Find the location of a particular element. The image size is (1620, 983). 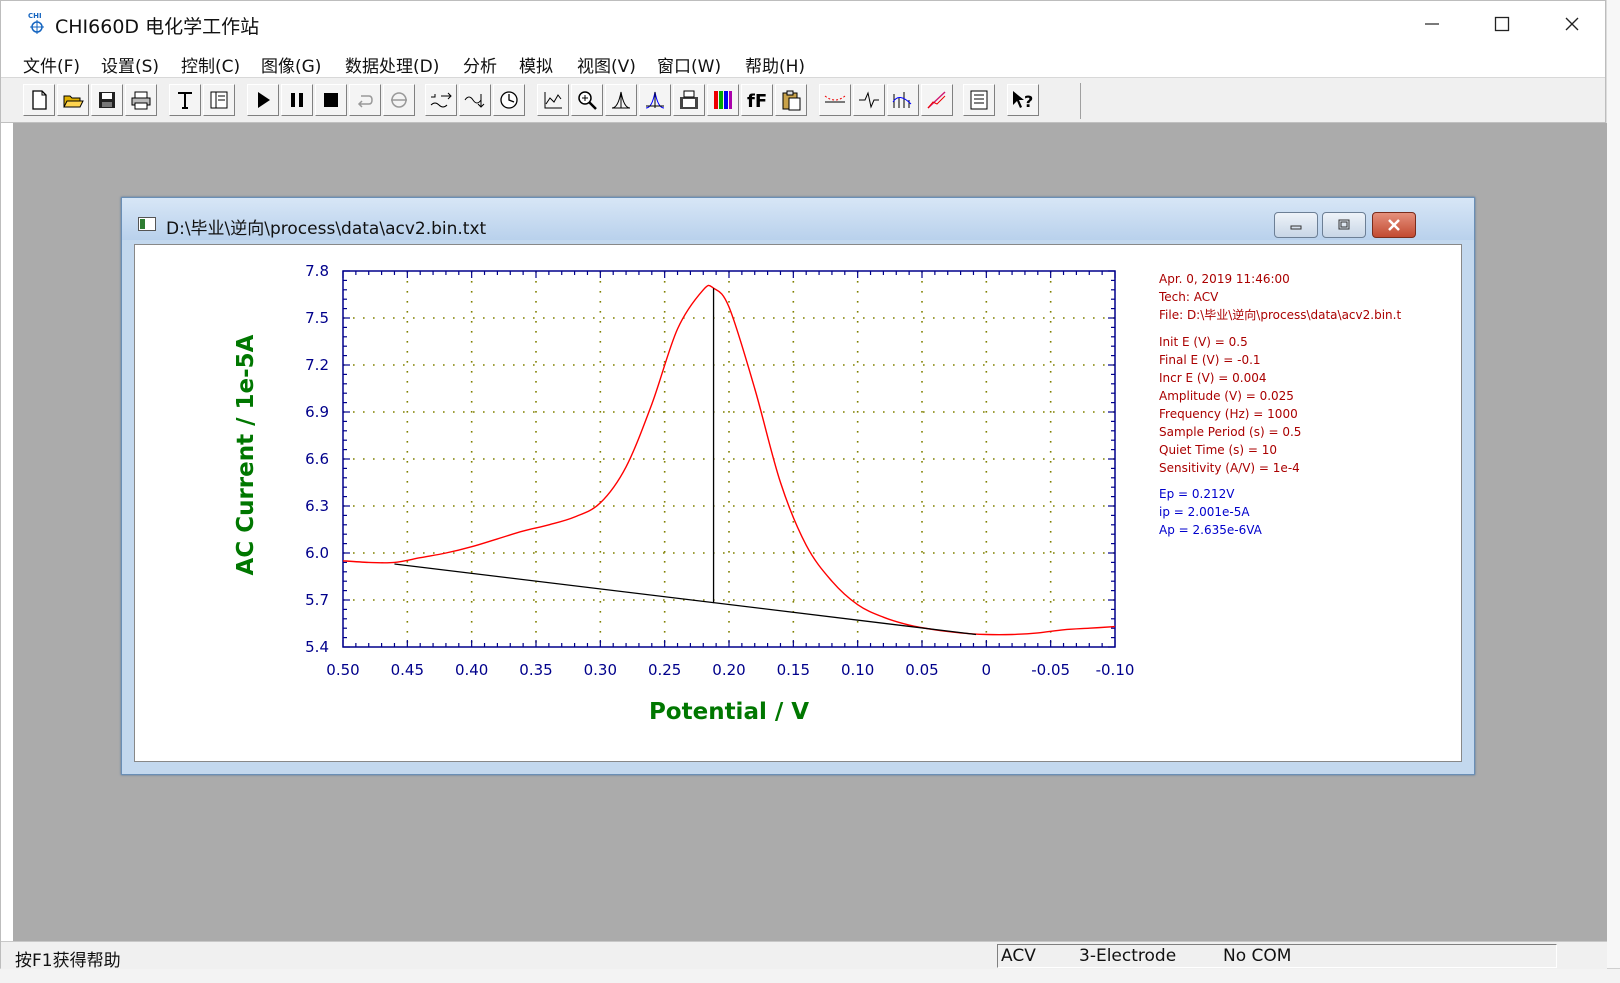

background-window-bottom is located at coordinates (810, 975).